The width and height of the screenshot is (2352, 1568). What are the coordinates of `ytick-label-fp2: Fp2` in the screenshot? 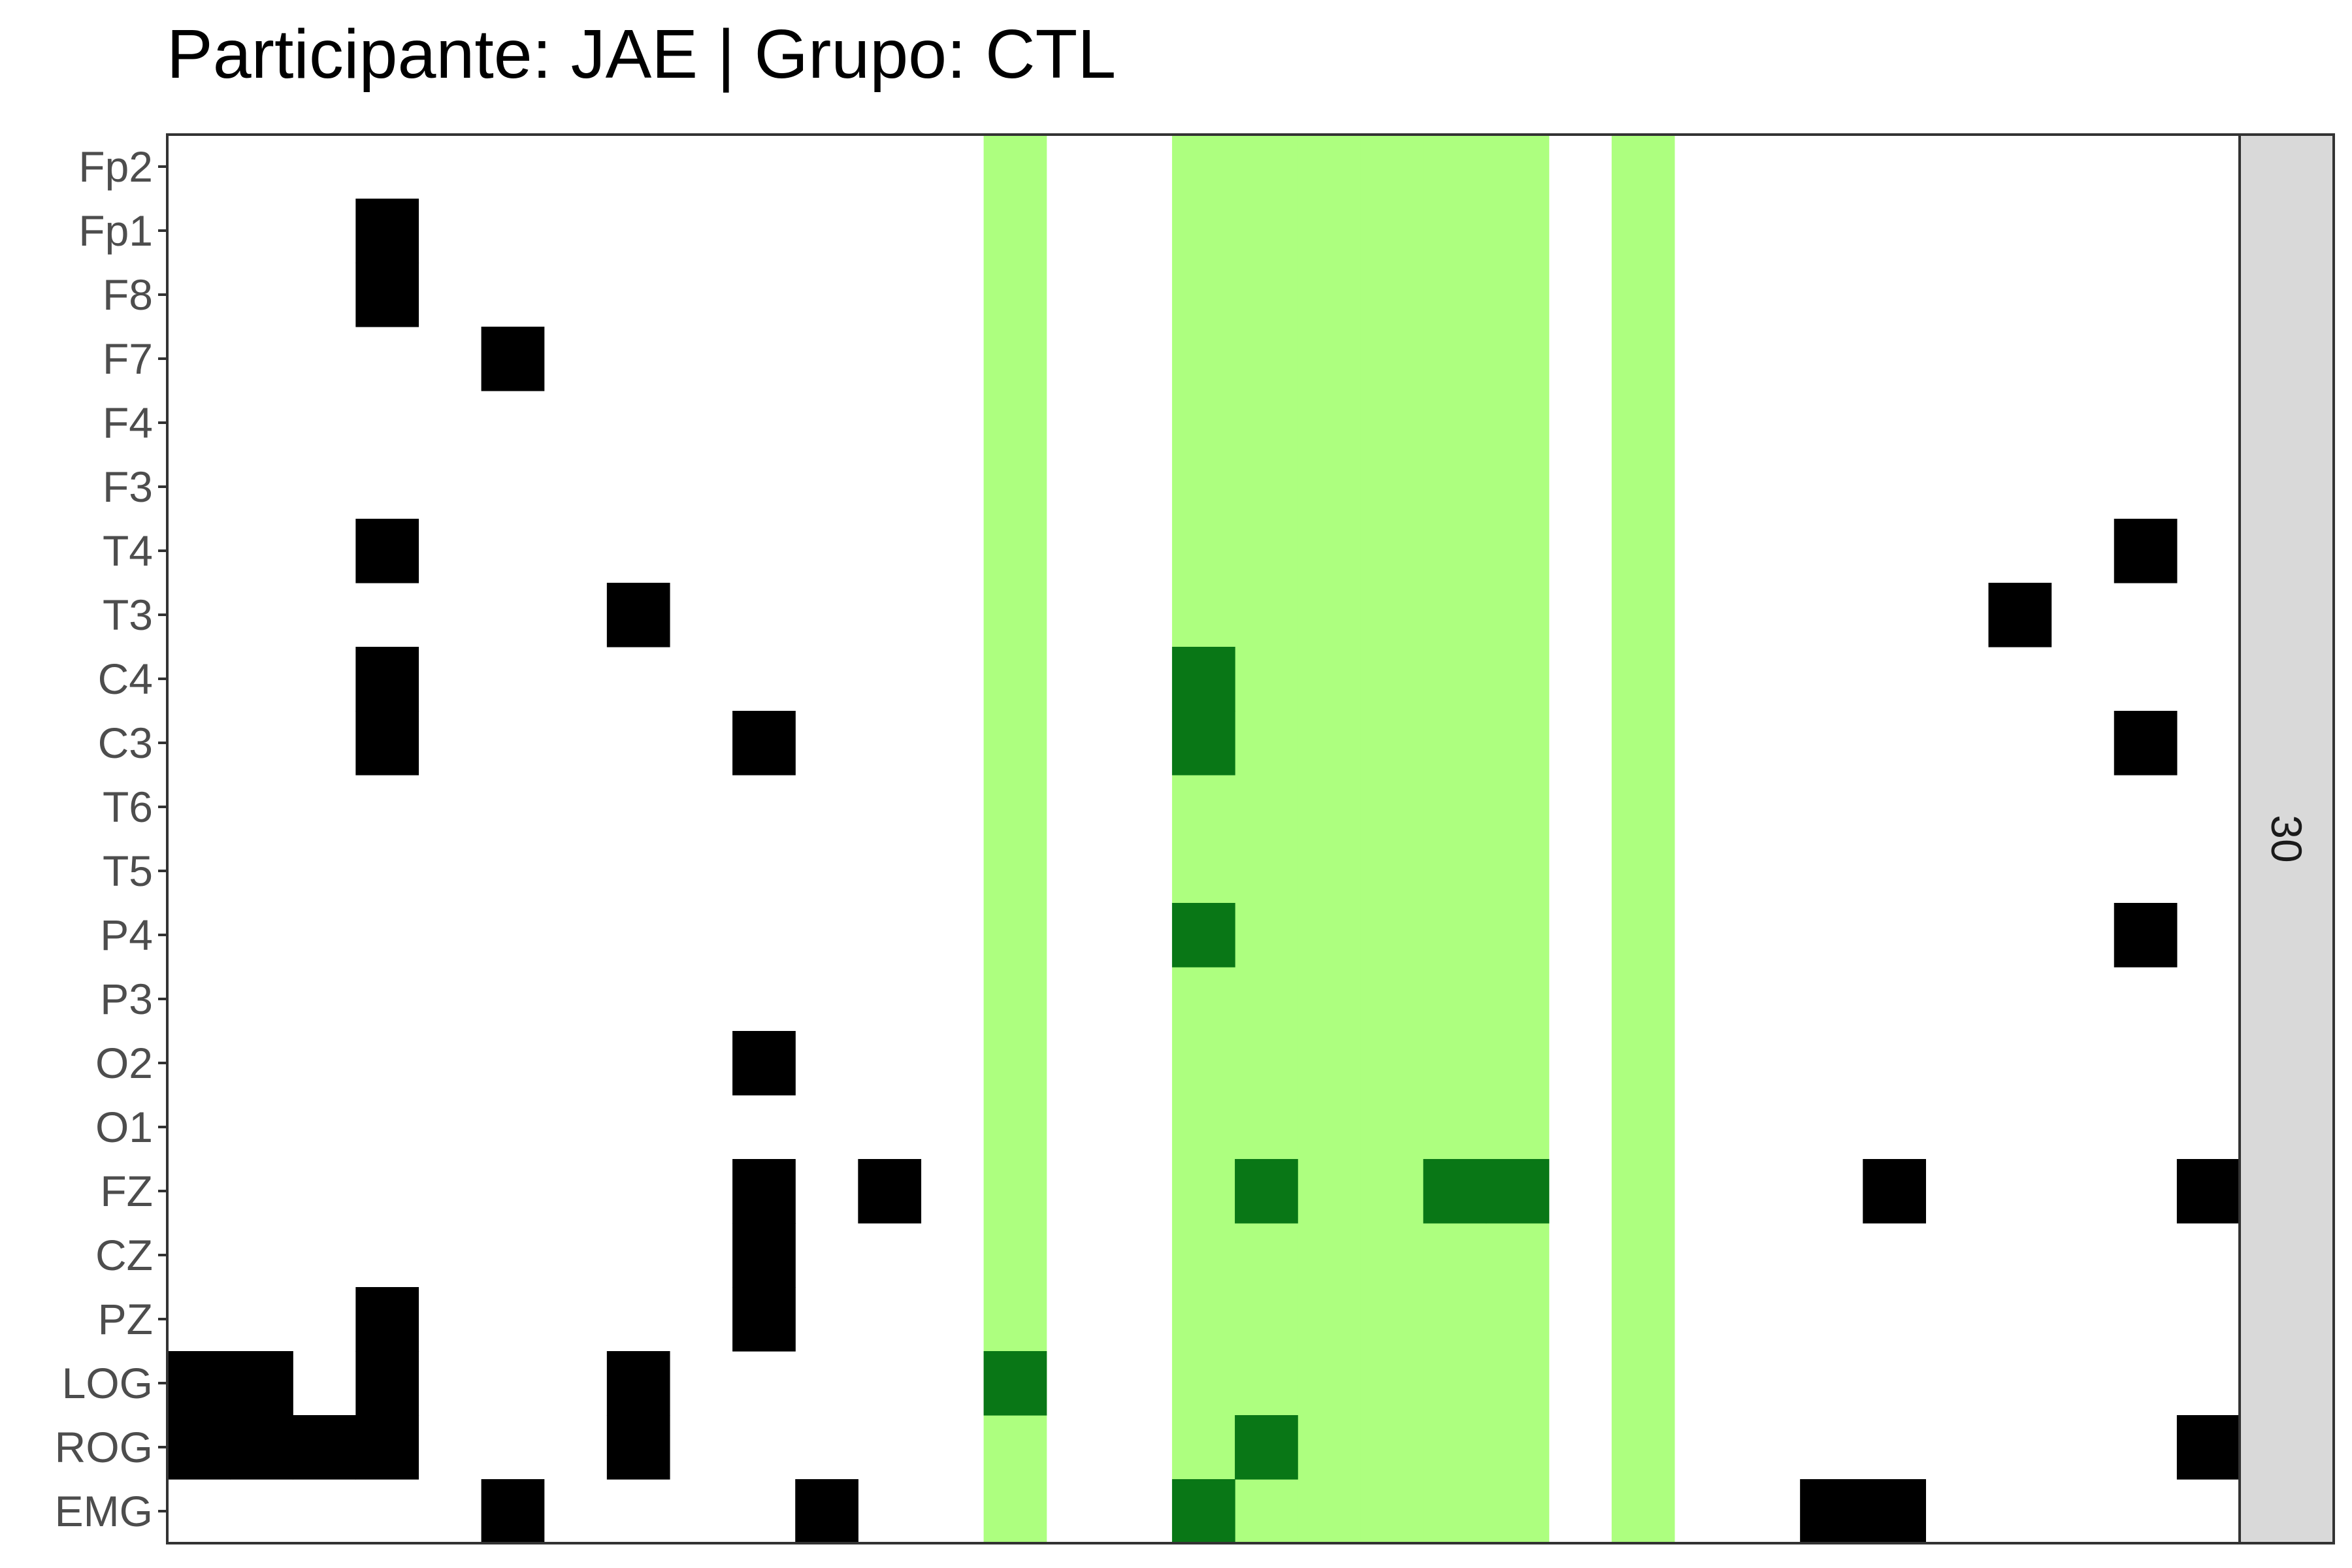 It's located at (115, 166).